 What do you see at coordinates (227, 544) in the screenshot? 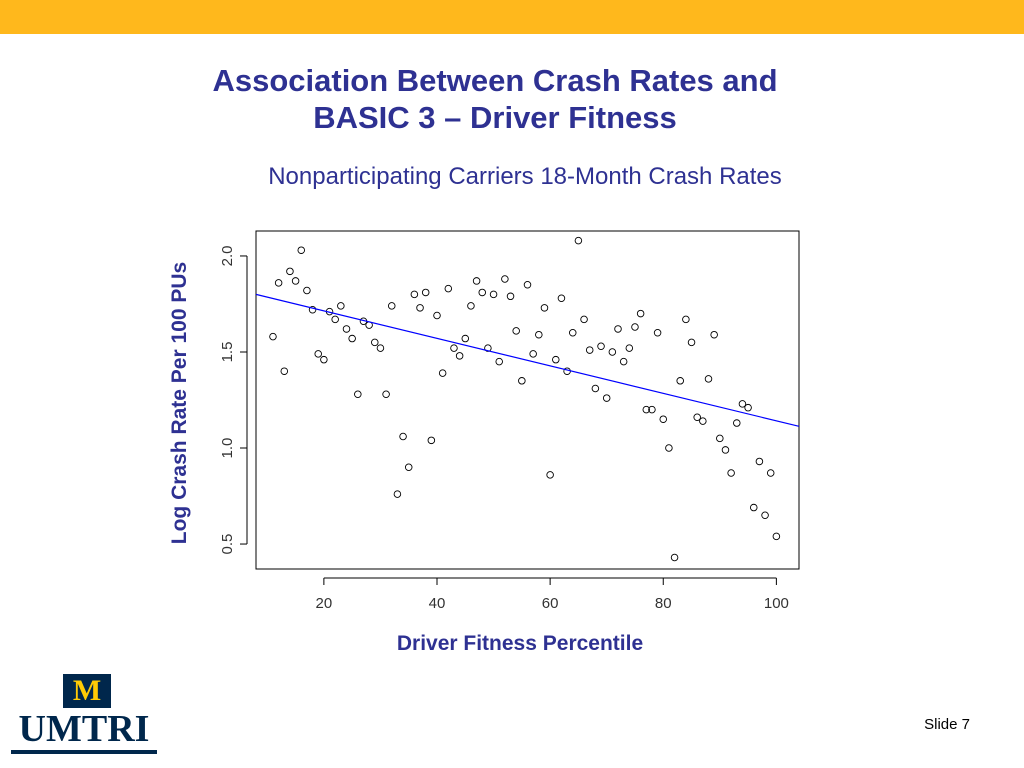
I see `y-tick-label: 0.5` at bounding box center [227, 544].